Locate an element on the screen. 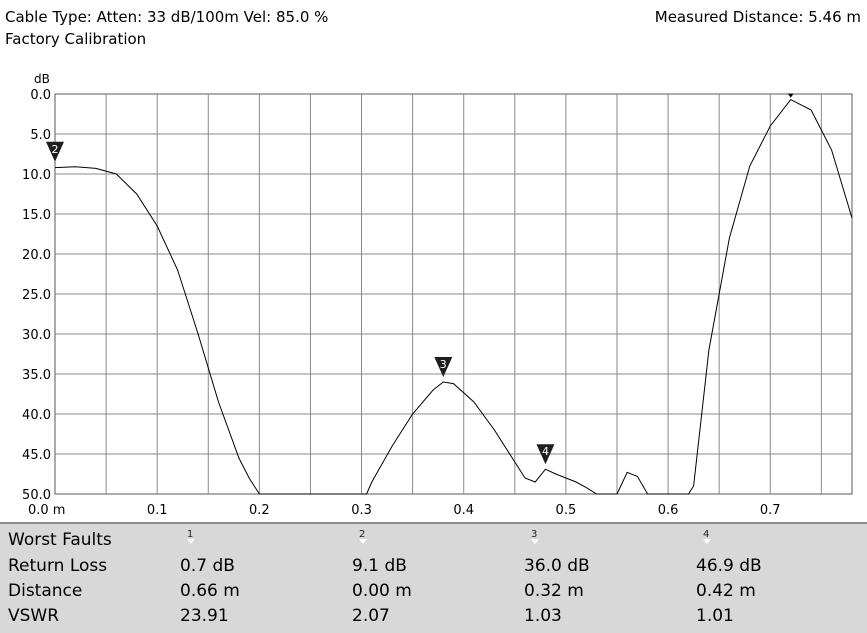  vswr-1: 23.91 is located at coordinates (204, 616).